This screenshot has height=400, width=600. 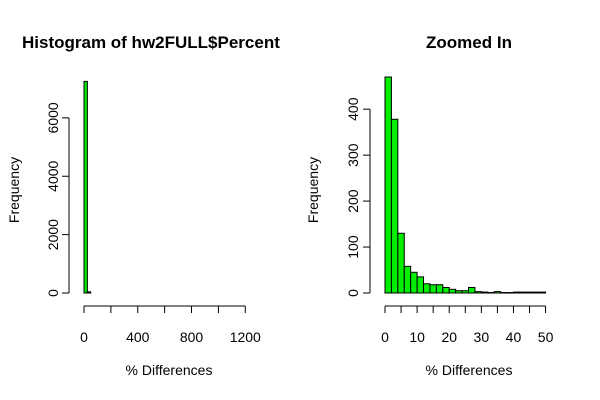 I want to click on y-tick-label: 6000, so click(x=53, y=117).